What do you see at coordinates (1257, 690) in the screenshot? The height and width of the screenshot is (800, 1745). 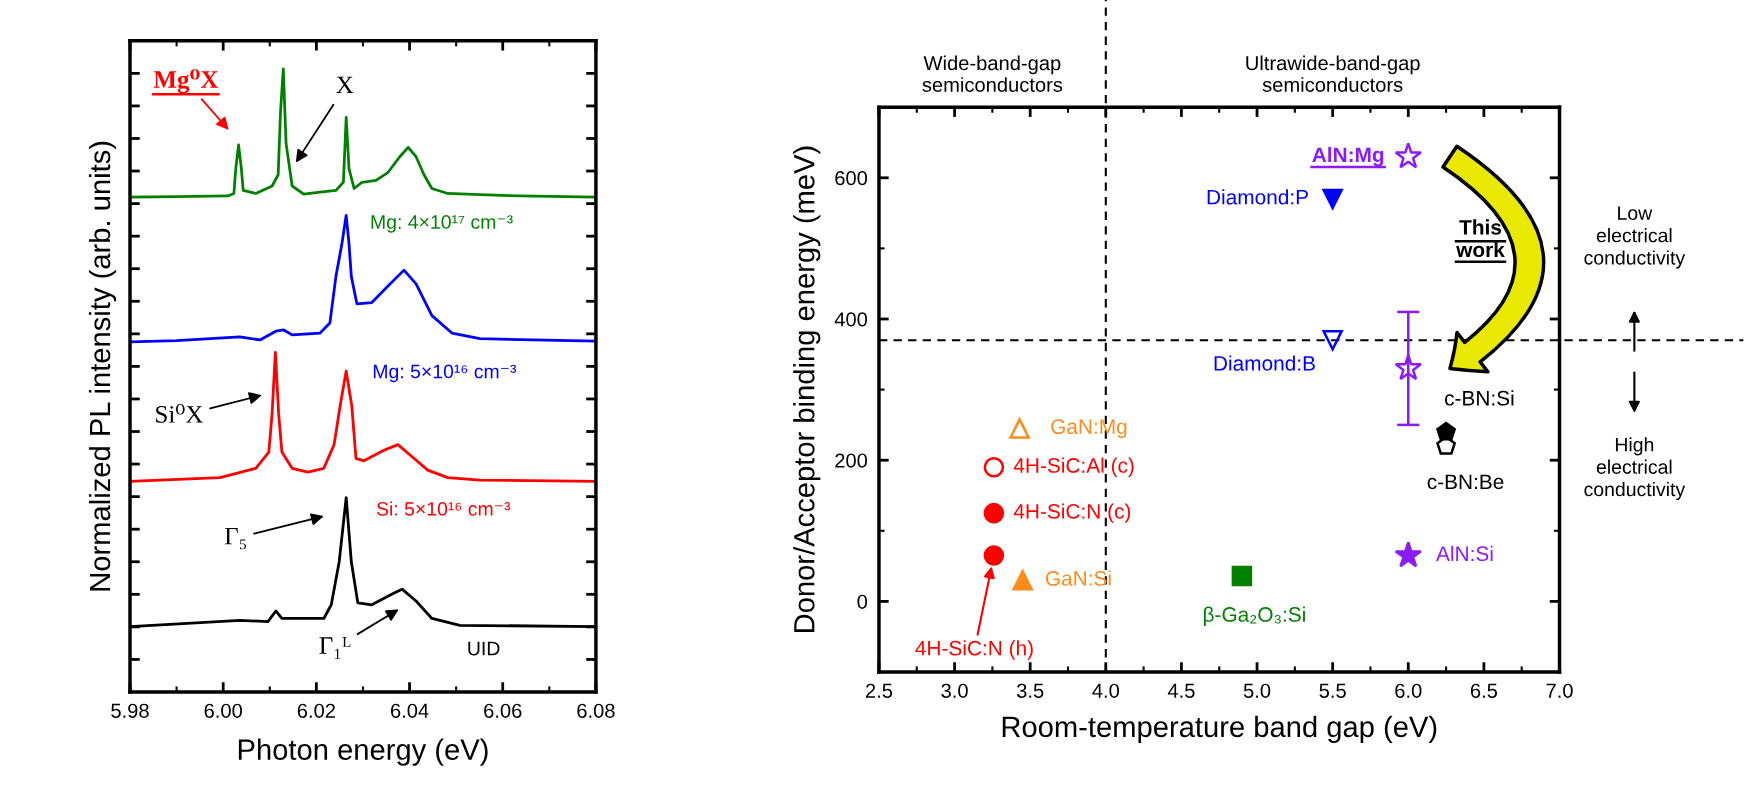 I see `x-tick-label: 5.0` at bounding box center [1257, 690].